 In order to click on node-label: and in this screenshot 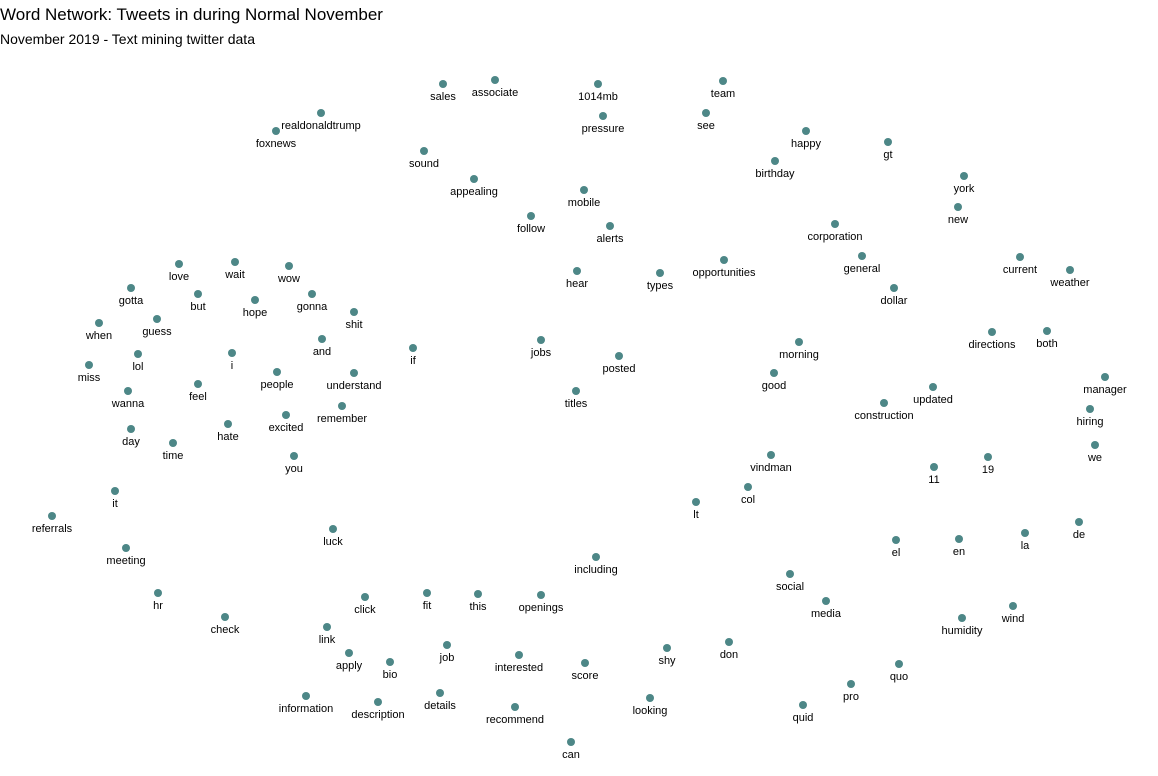, I will do `click(322, 352)`.